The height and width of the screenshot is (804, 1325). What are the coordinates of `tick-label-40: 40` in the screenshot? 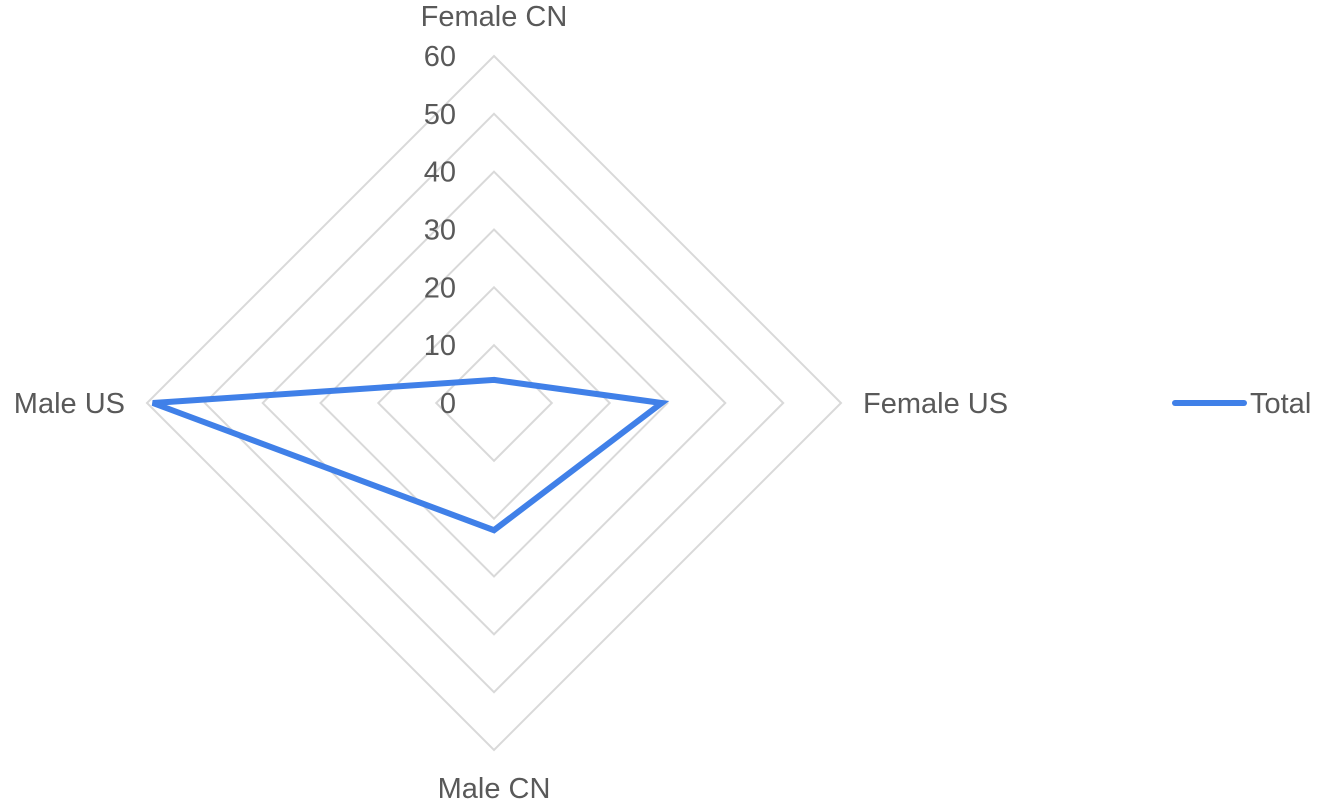 It's located at (440, 173).